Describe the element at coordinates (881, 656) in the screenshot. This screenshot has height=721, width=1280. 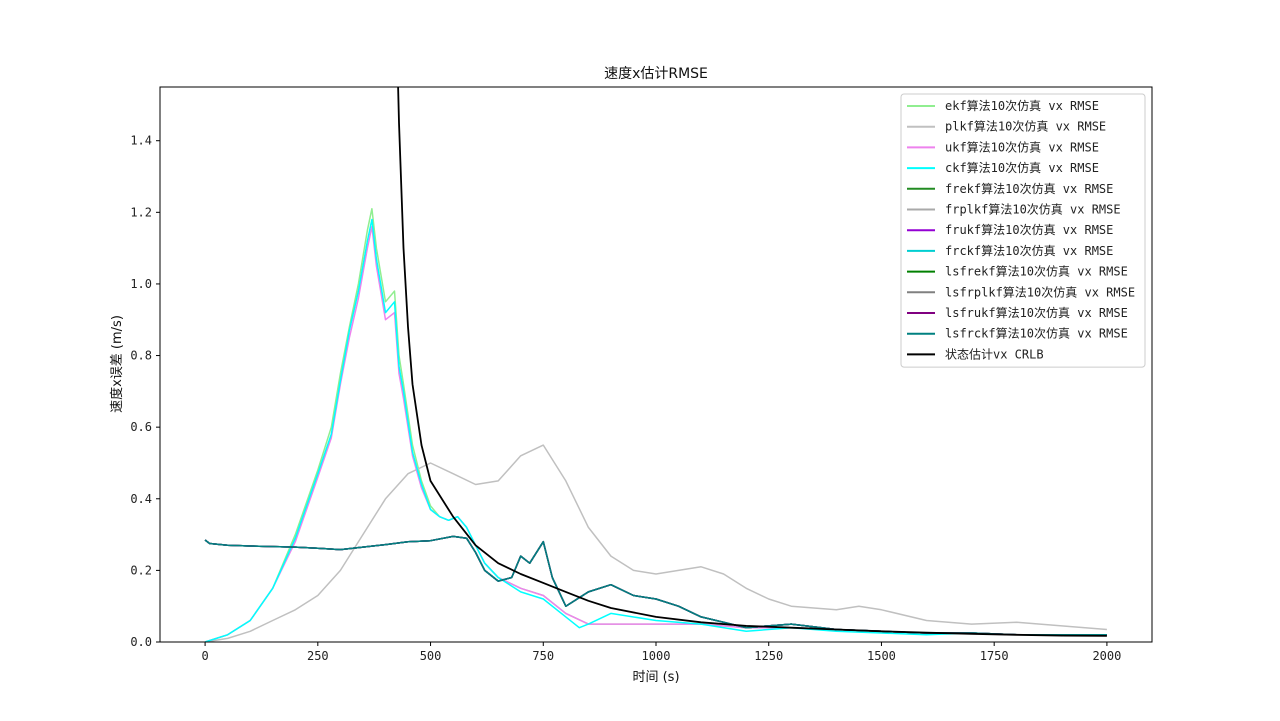
I see `x-tick-label: 1500` at that location.